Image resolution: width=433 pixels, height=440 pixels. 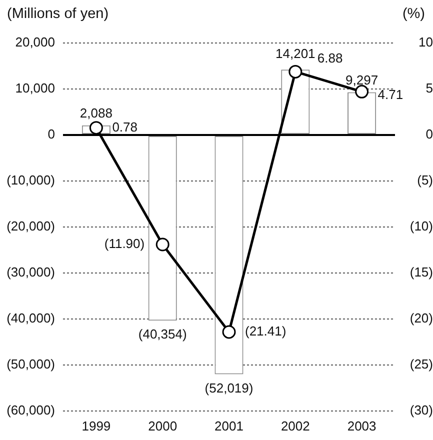 What do you see at coordinates (421, 272) in the screenshot?
I see `y2-tick-label: (15)` at bounding box center [421, 272].